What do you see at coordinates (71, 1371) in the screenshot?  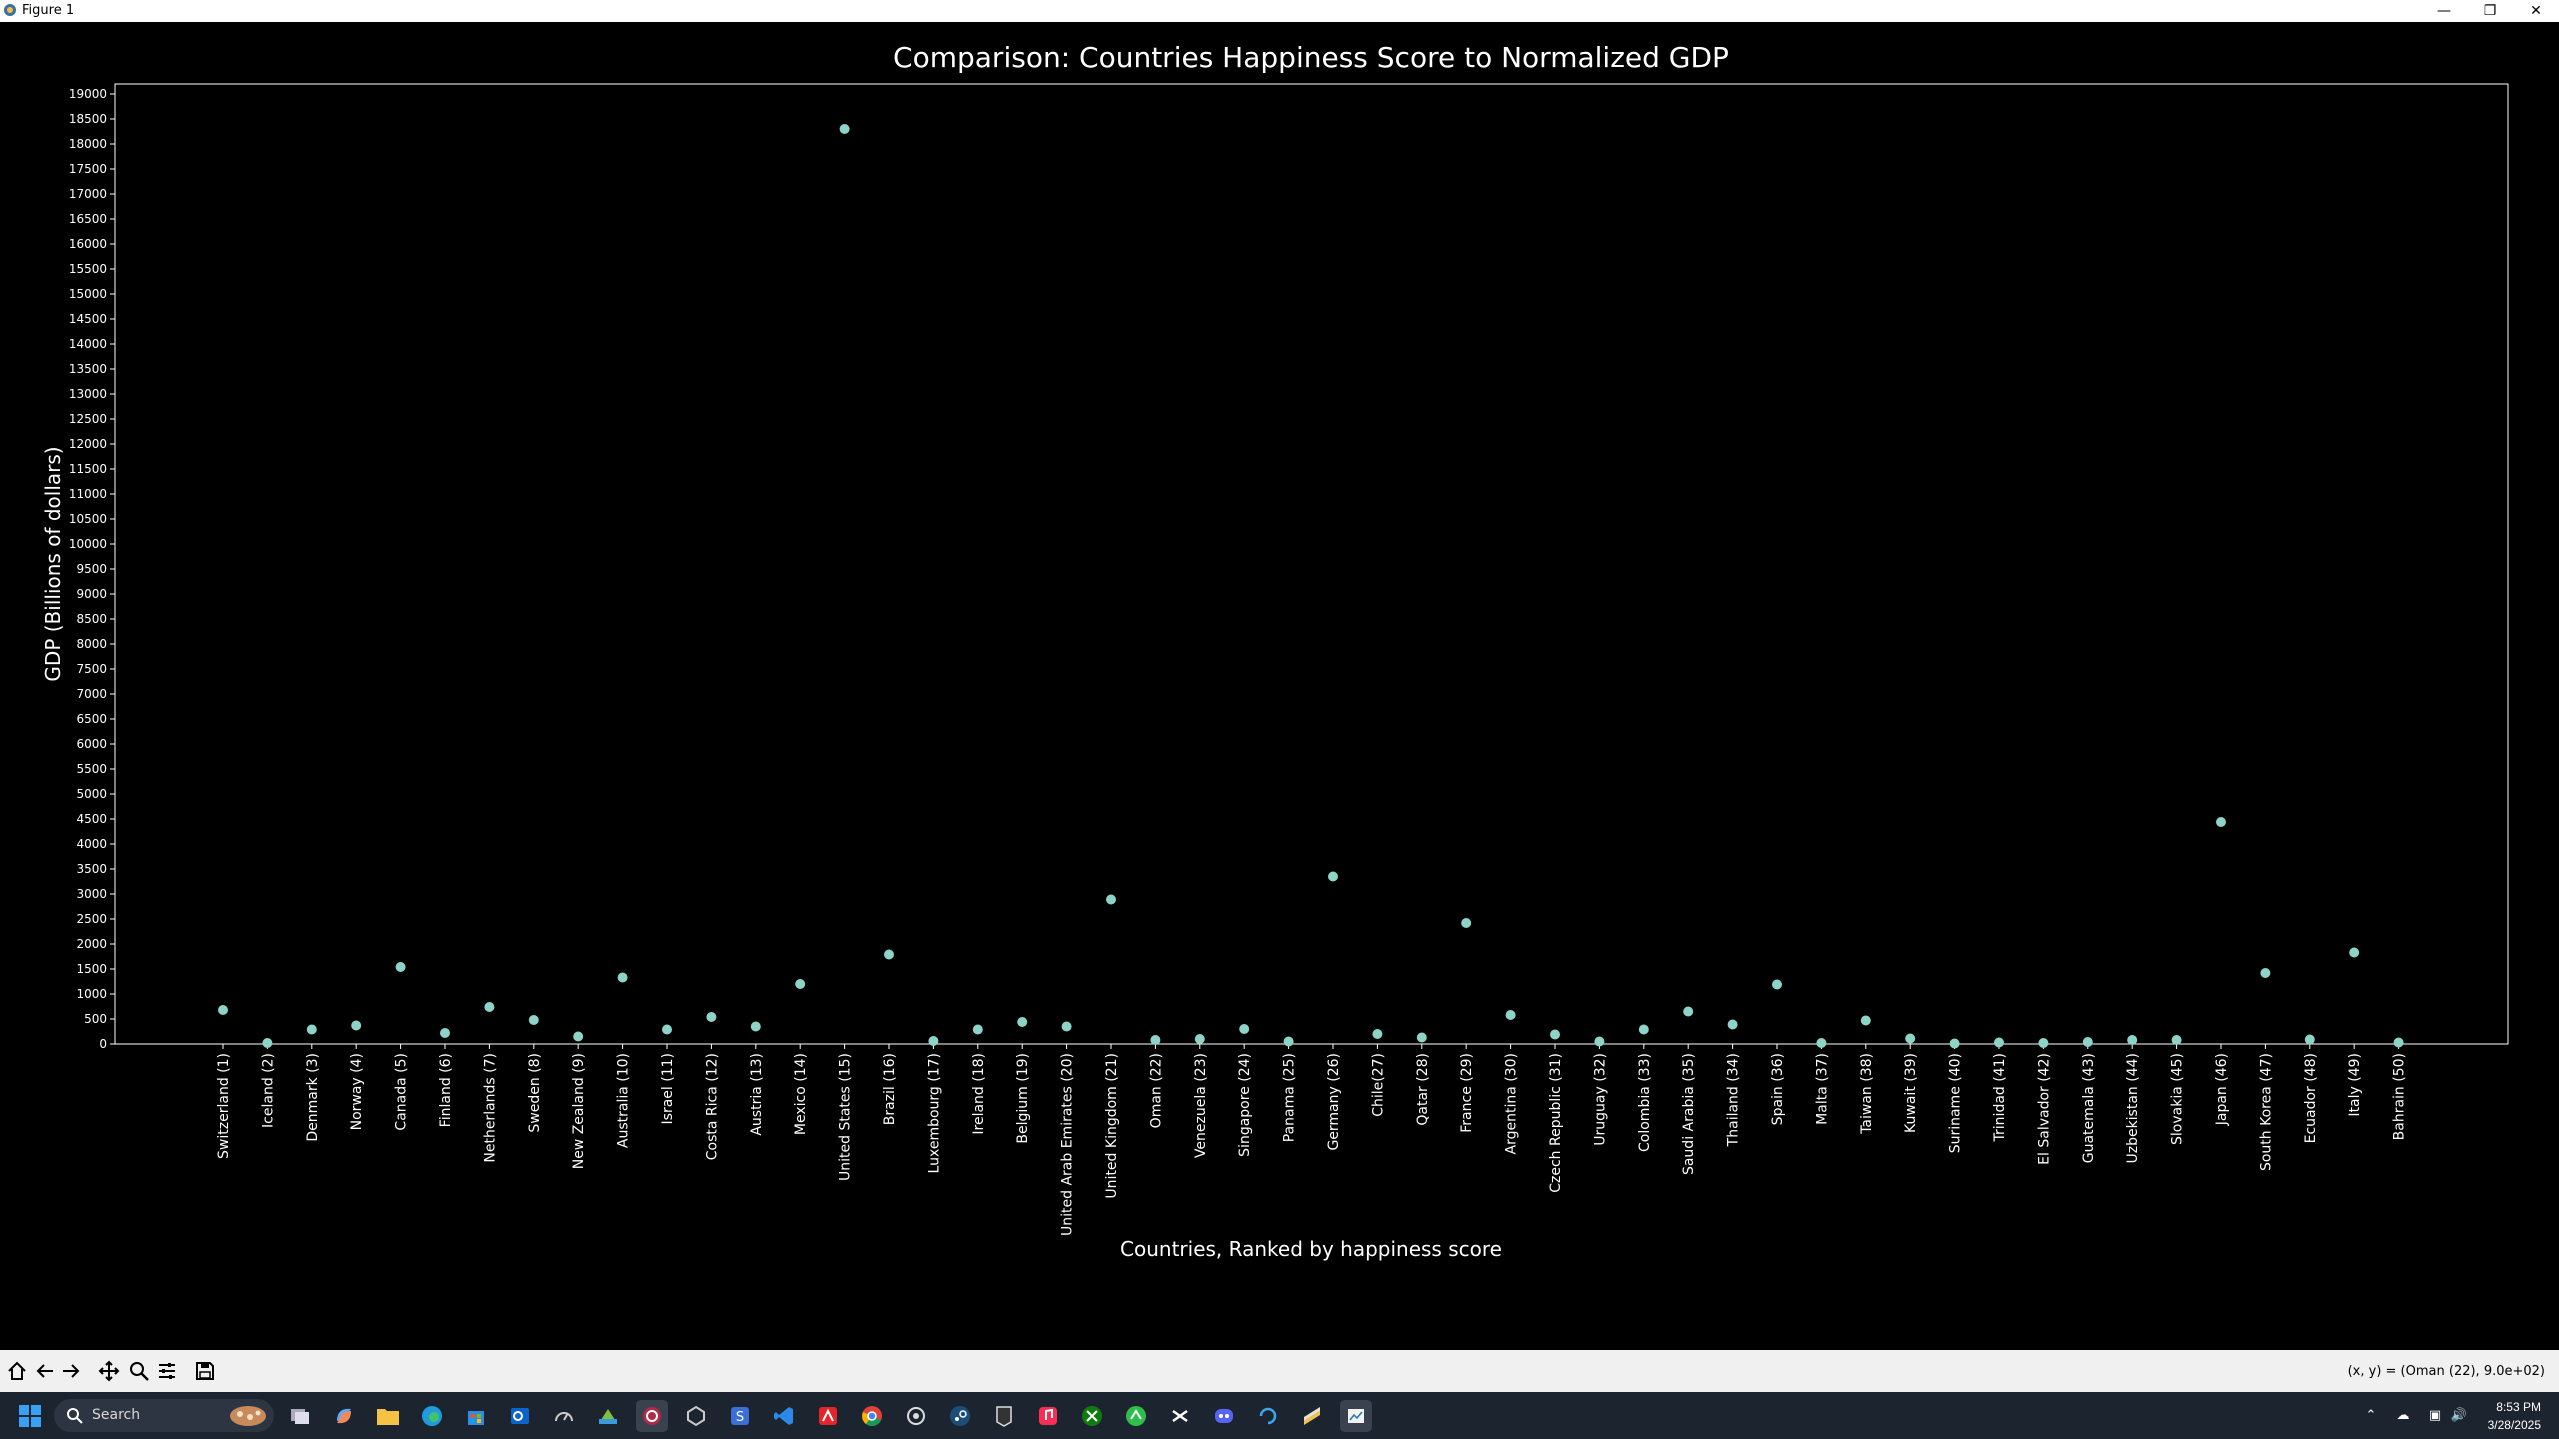 I see `forward-button` at bounding box center [71, 1371].